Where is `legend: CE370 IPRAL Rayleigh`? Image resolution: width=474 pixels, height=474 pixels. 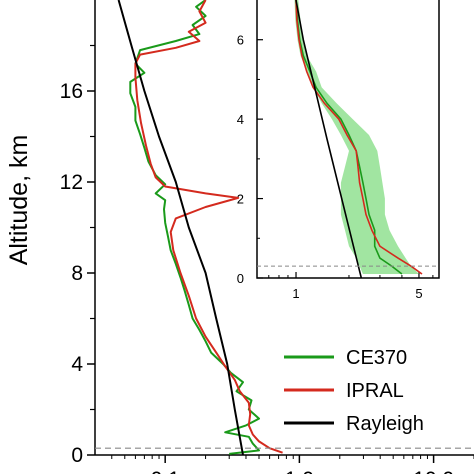
legend: CE370 IPRAL Rayleigh is located at coordinates (354, 391).